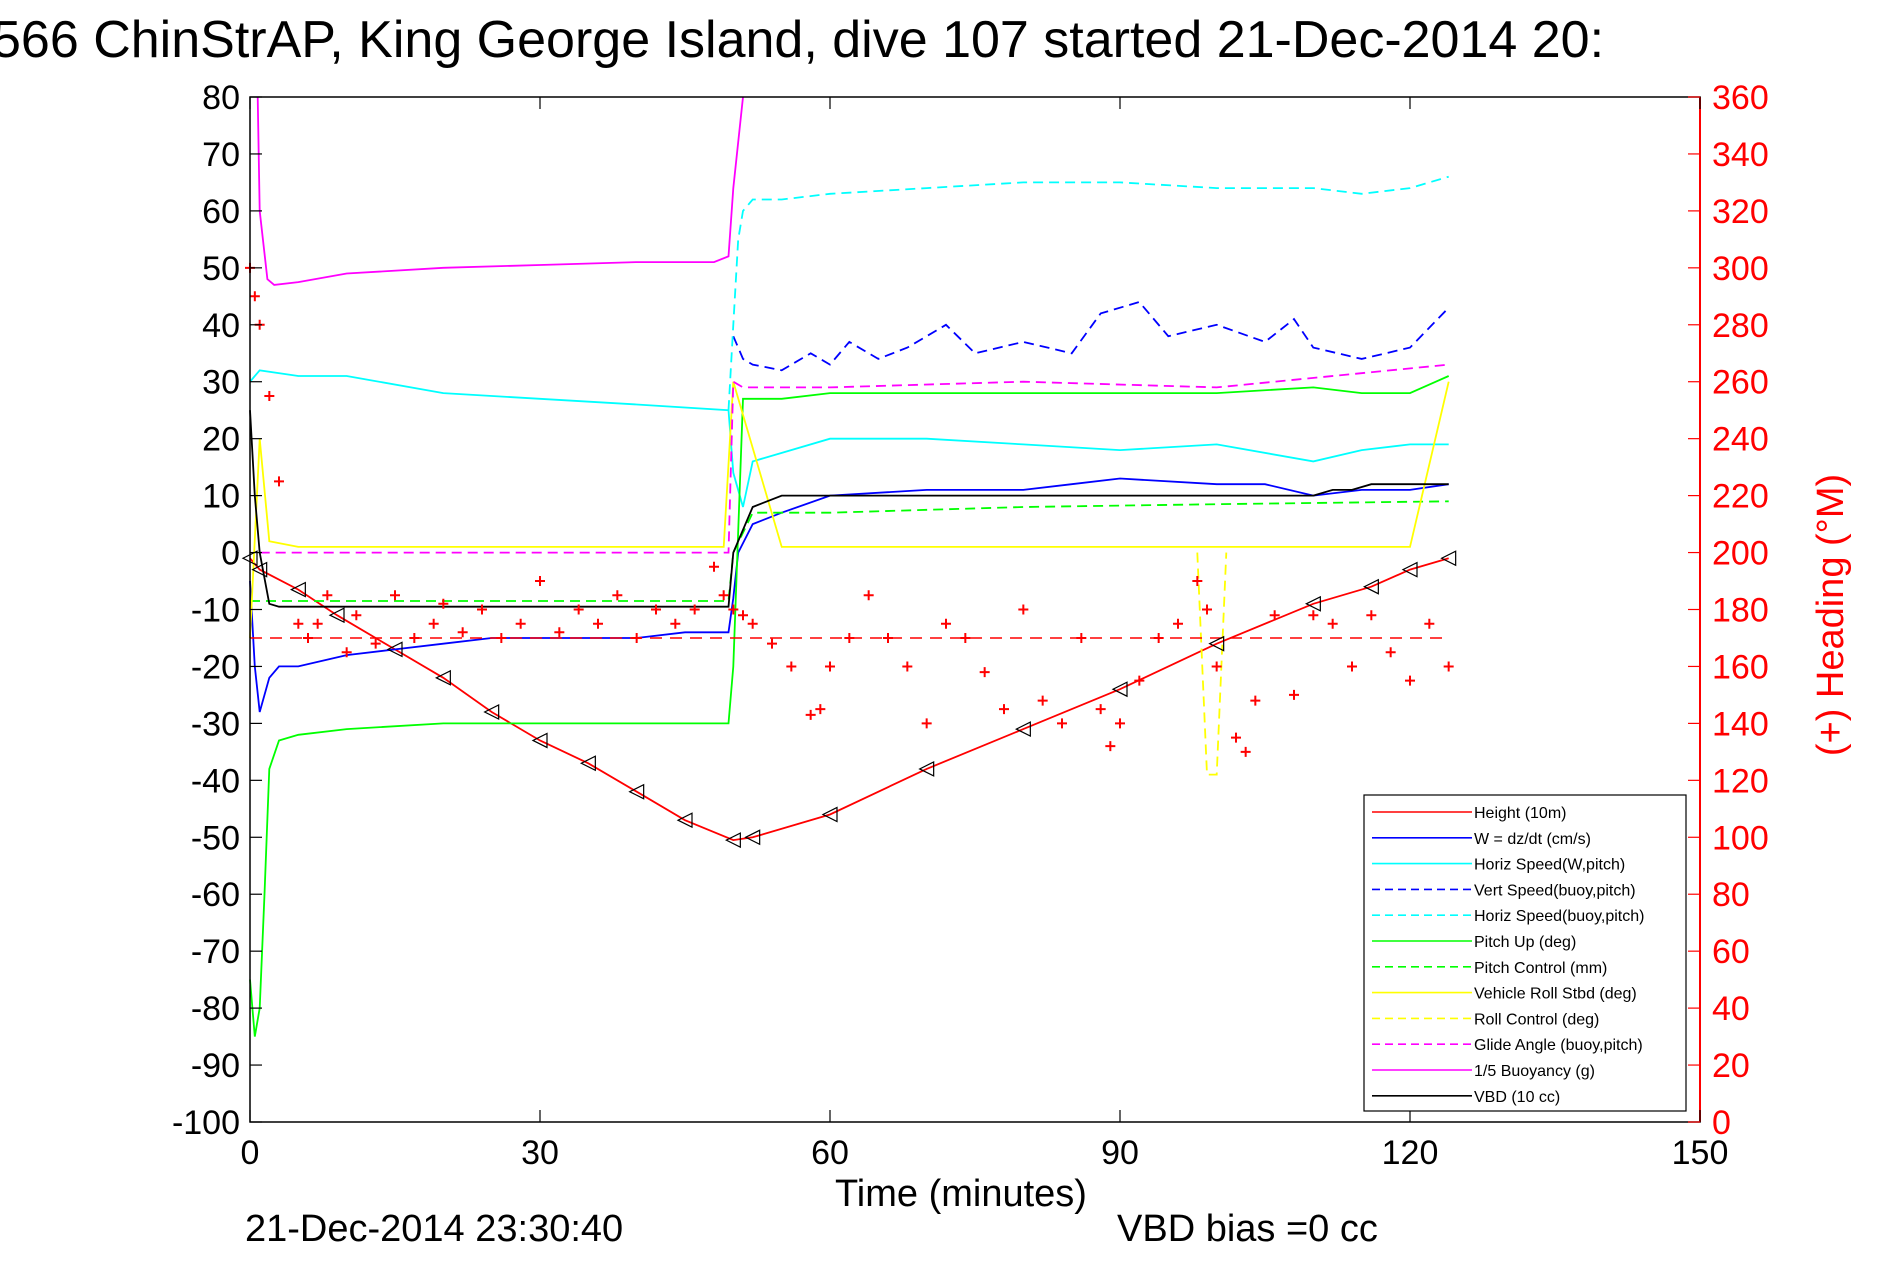 The width and height of the screenshot is (1891, 1262). I want to click on legend-label-11: VBD (10 cc), so click(1517, 1097).